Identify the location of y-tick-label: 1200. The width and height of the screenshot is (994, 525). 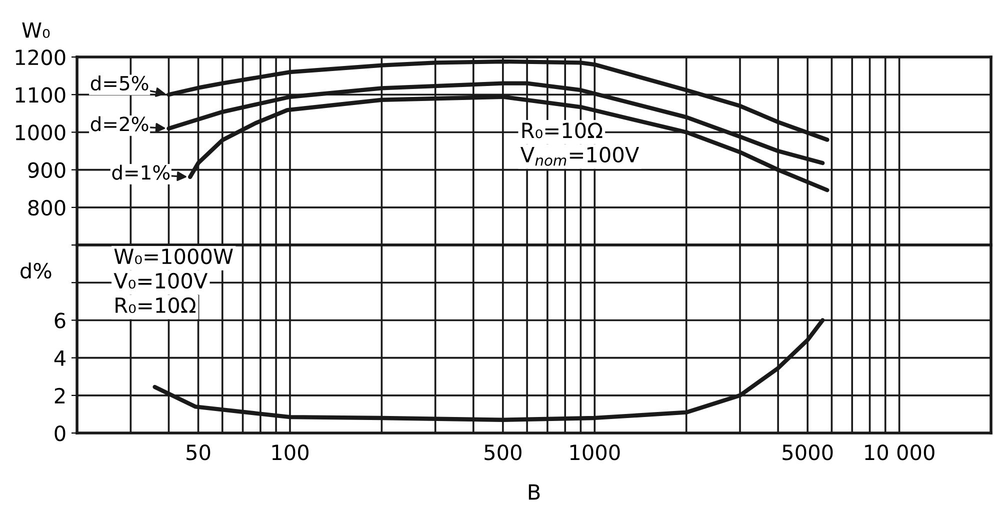
(41, 57).